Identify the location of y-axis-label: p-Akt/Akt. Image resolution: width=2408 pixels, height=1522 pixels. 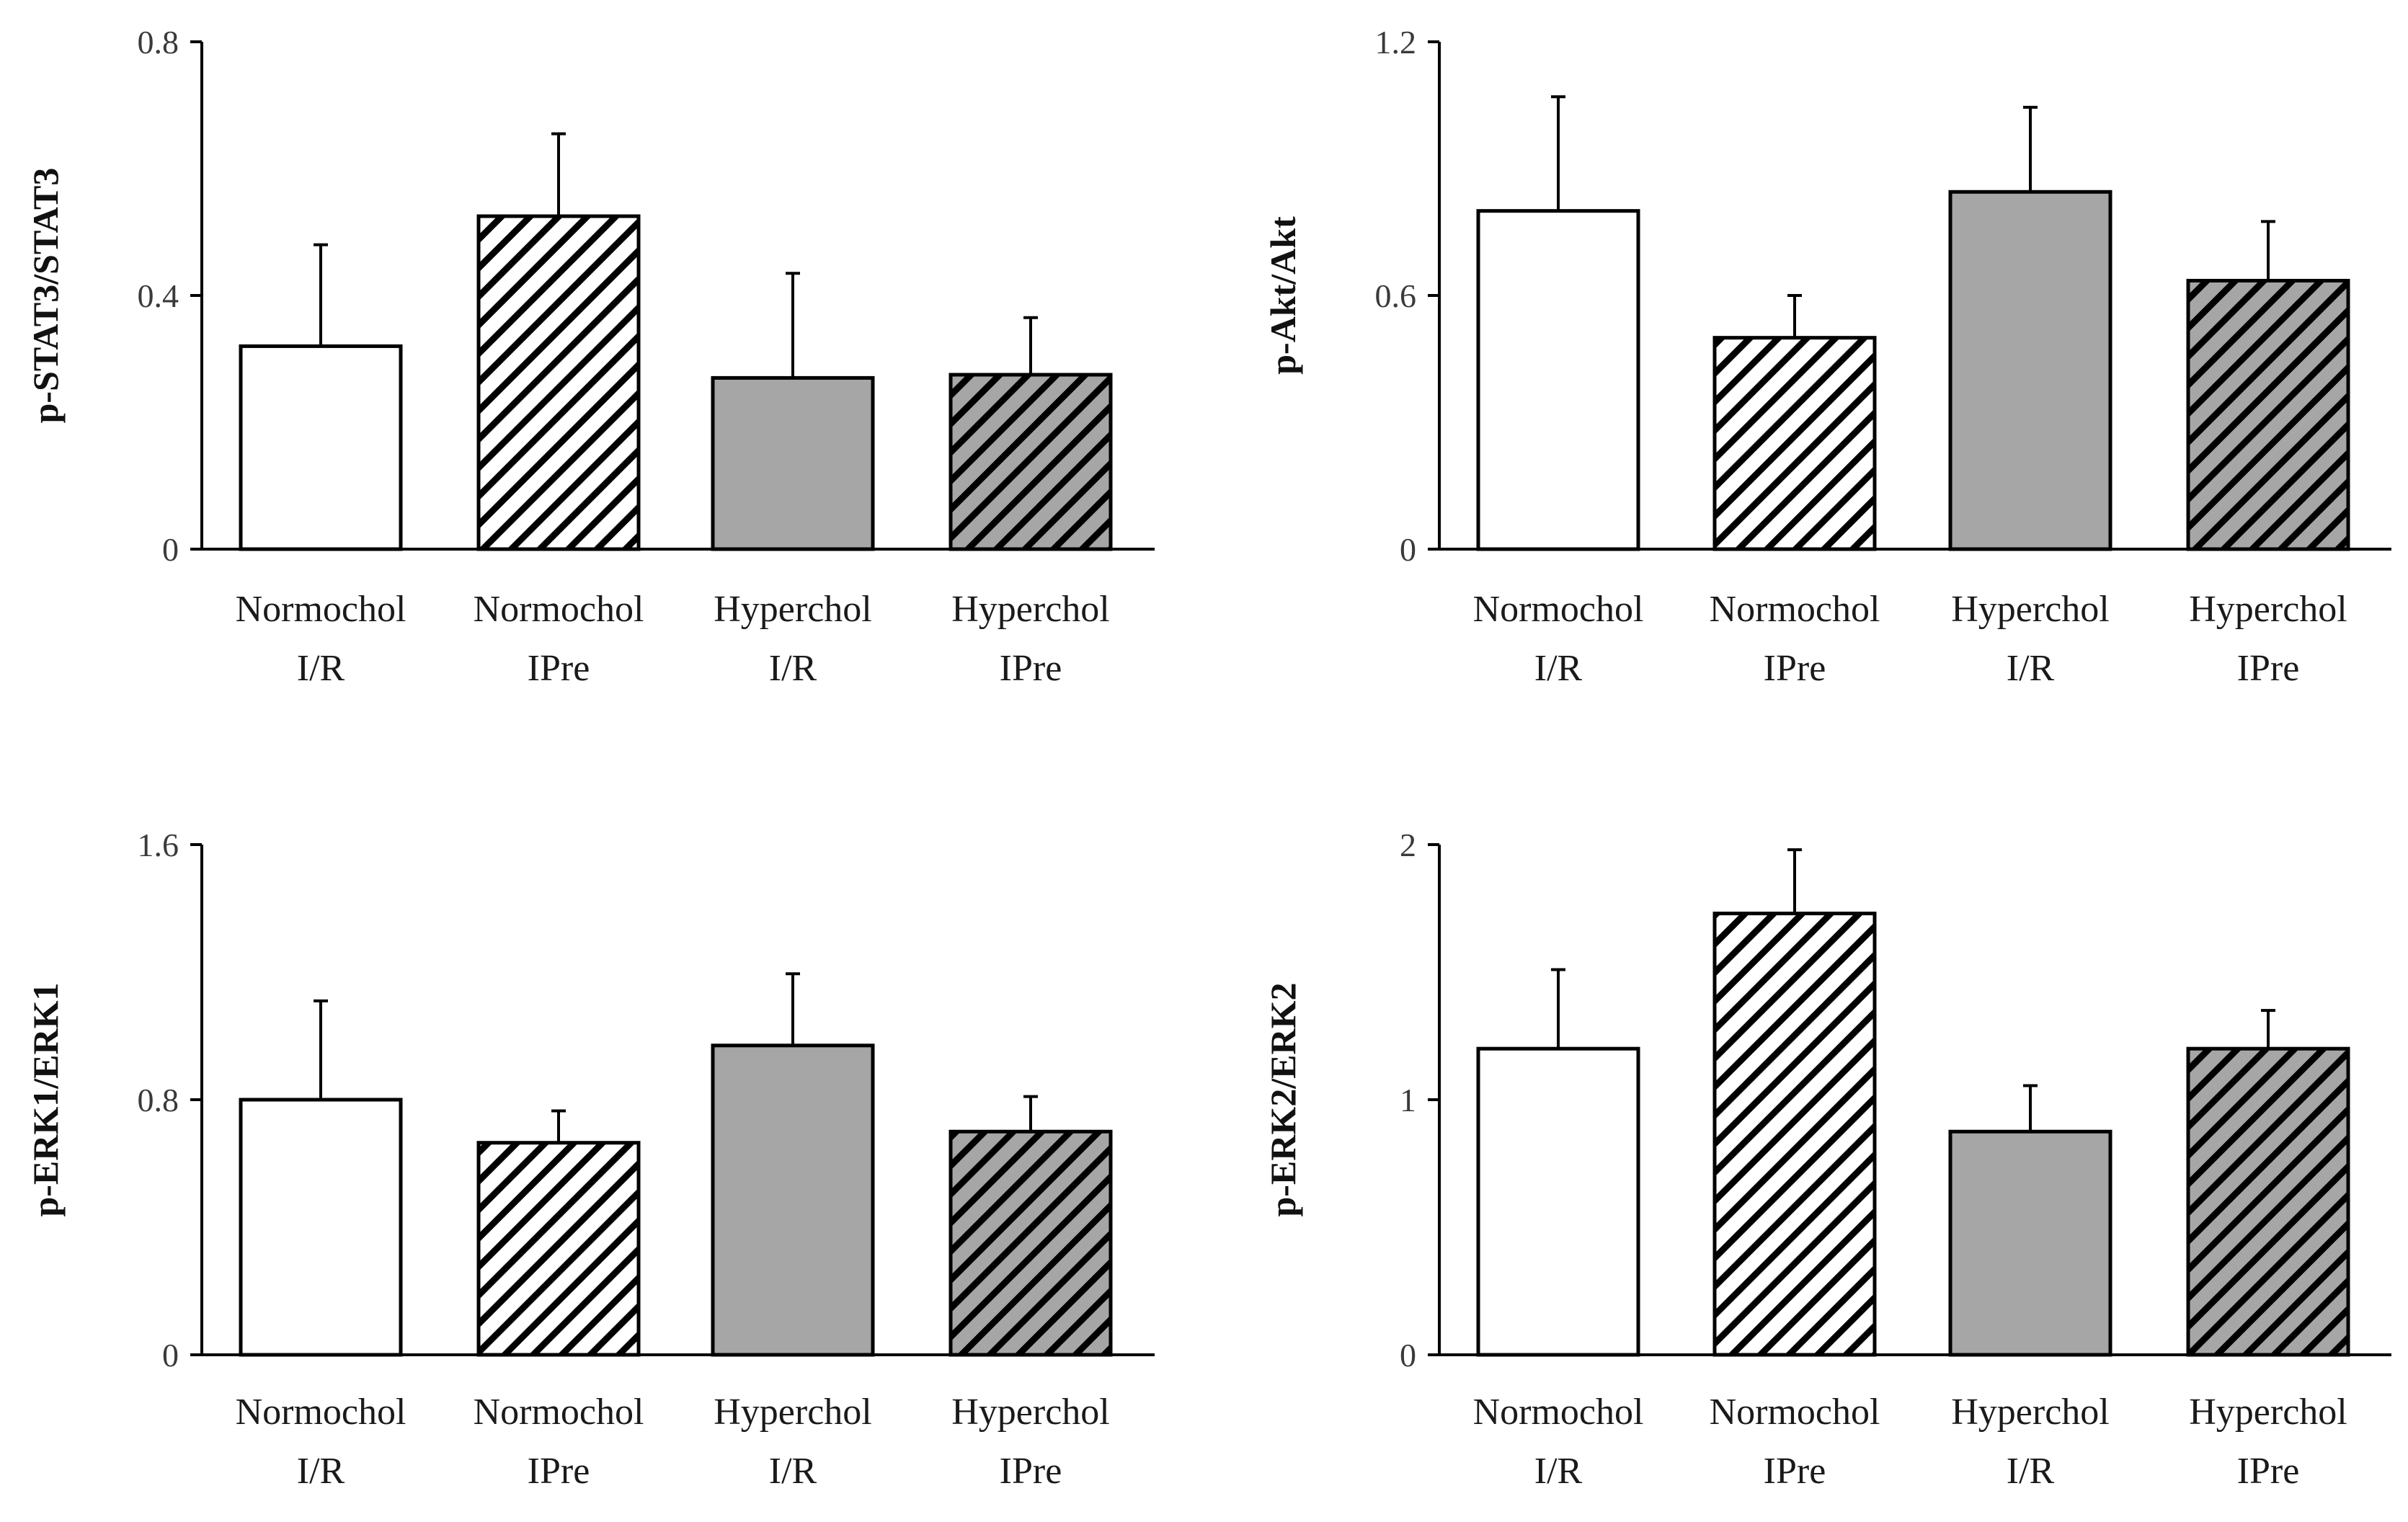
(1283, 295).